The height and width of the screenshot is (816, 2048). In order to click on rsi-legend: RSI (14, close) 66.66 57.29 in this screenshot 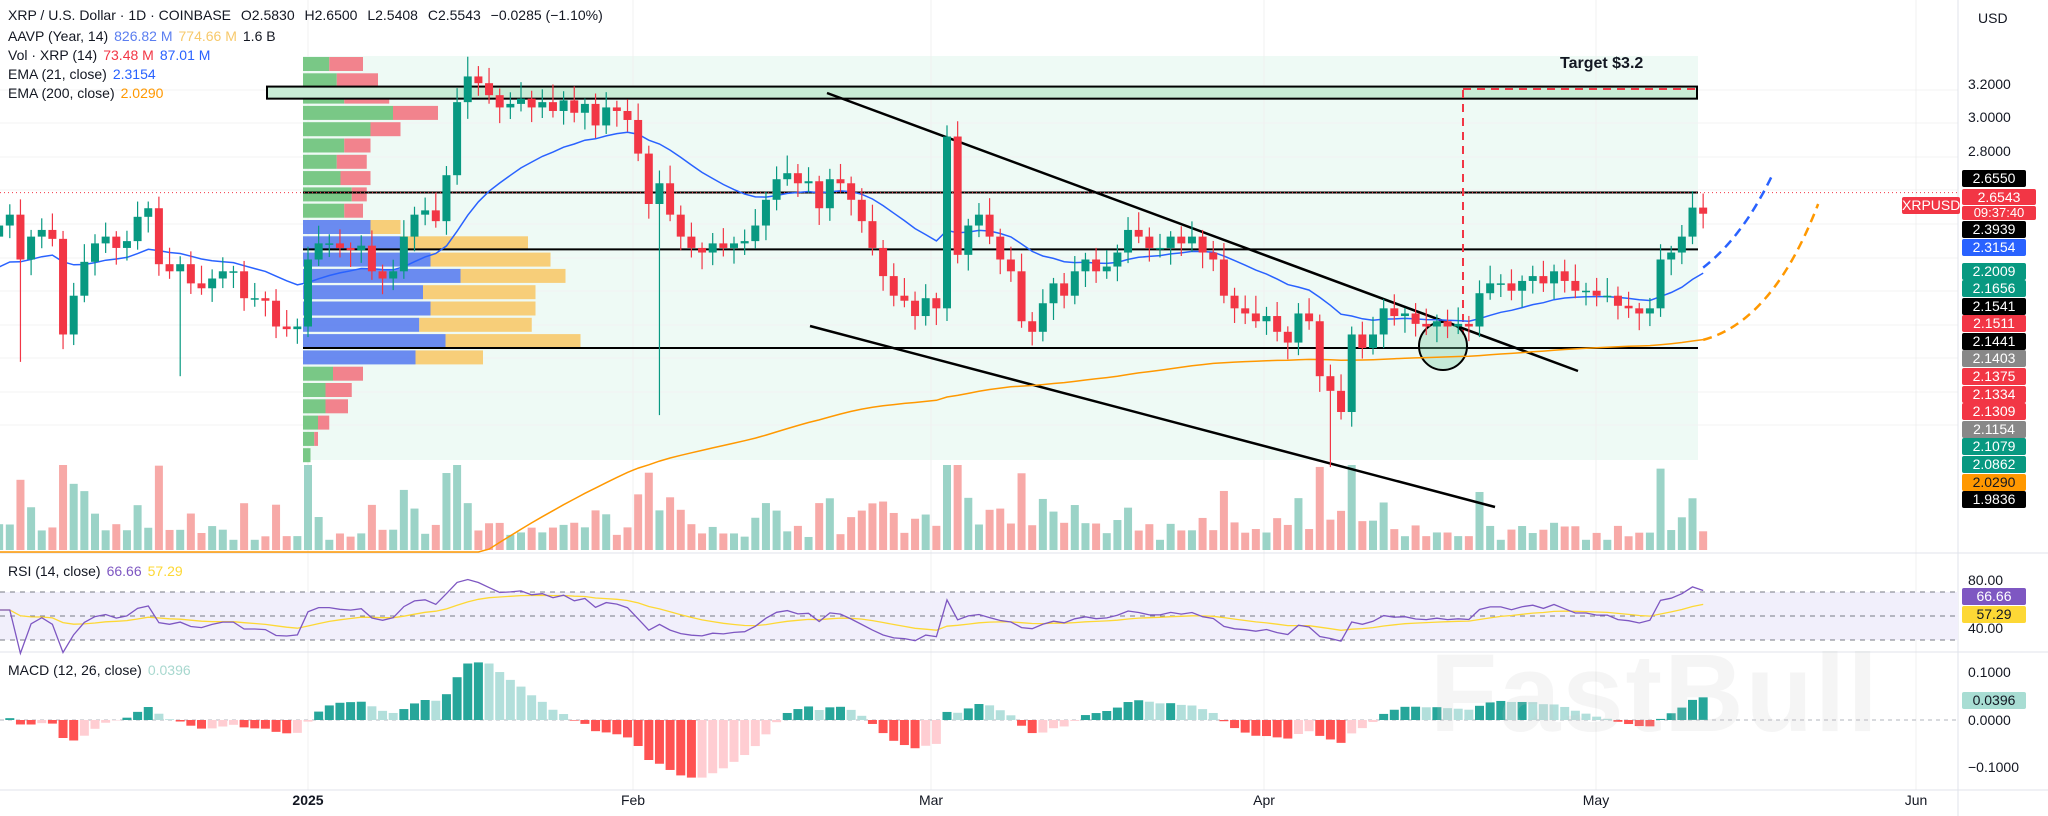, I will do `click(98, 571)`.